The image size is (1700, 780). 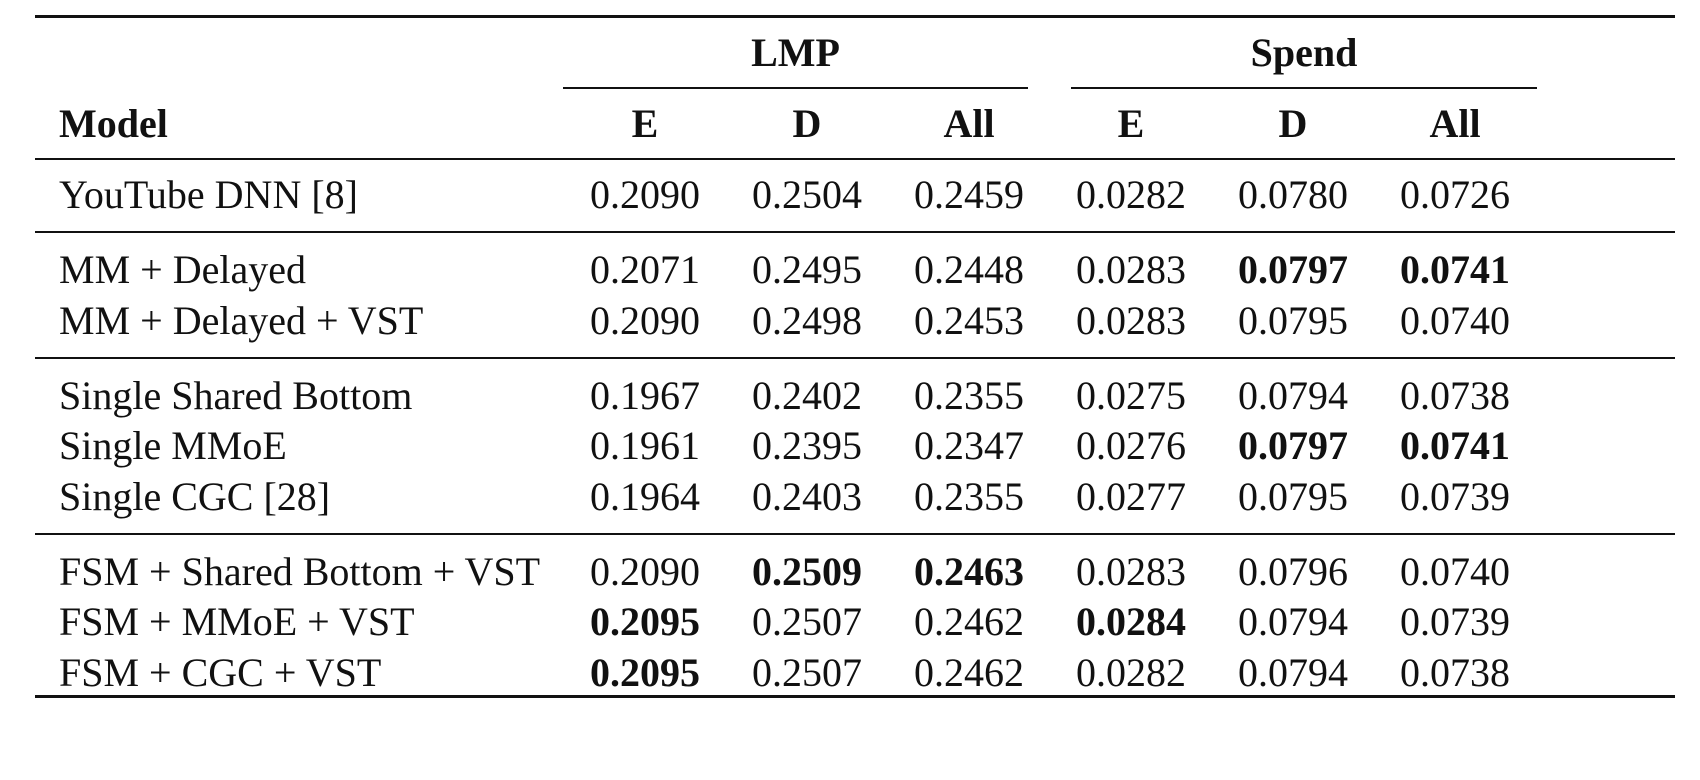 I want to click on model-name: Single CGC [28], so click(x=195, y=496).